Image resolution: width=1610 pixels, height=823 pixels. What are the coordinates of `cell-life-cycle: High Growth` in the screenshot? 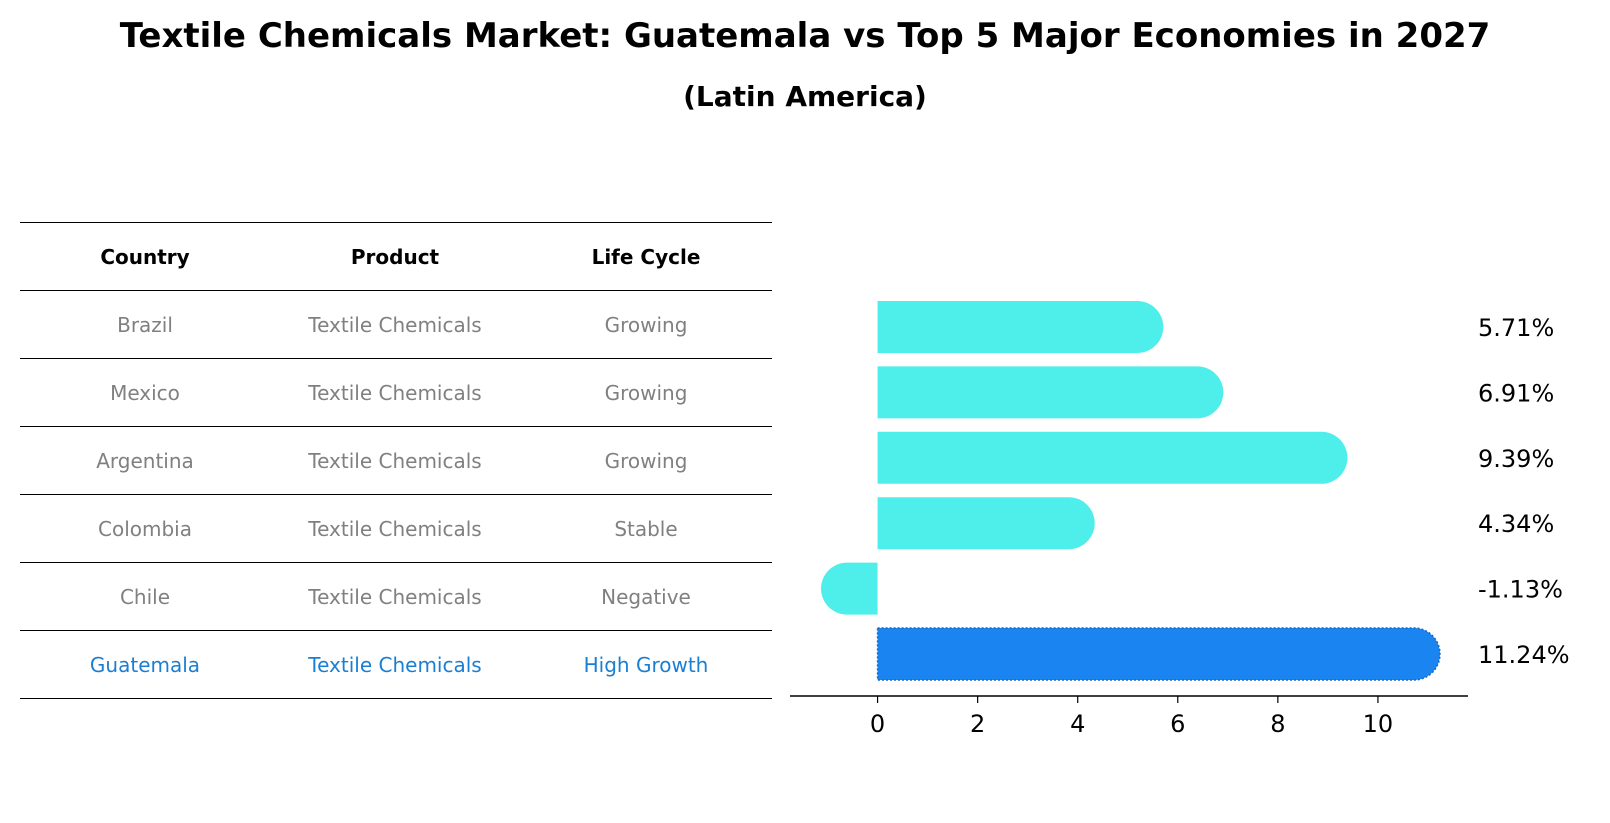 It's located at (646, 664).